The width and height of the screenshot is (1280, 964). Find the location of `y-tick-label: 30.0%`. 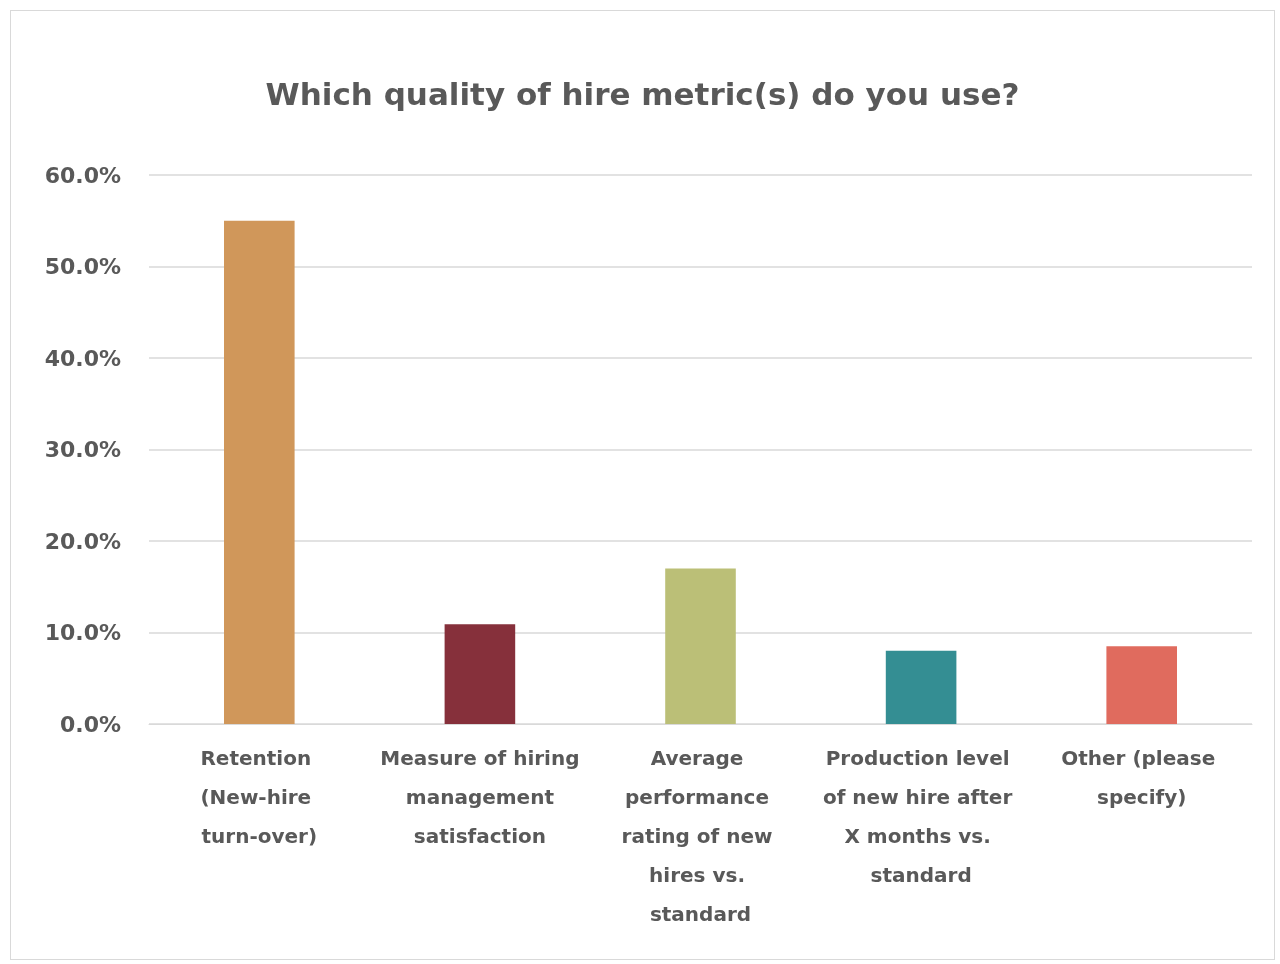

y-tick-label: 30.0% is located at coordinates (82, 449).